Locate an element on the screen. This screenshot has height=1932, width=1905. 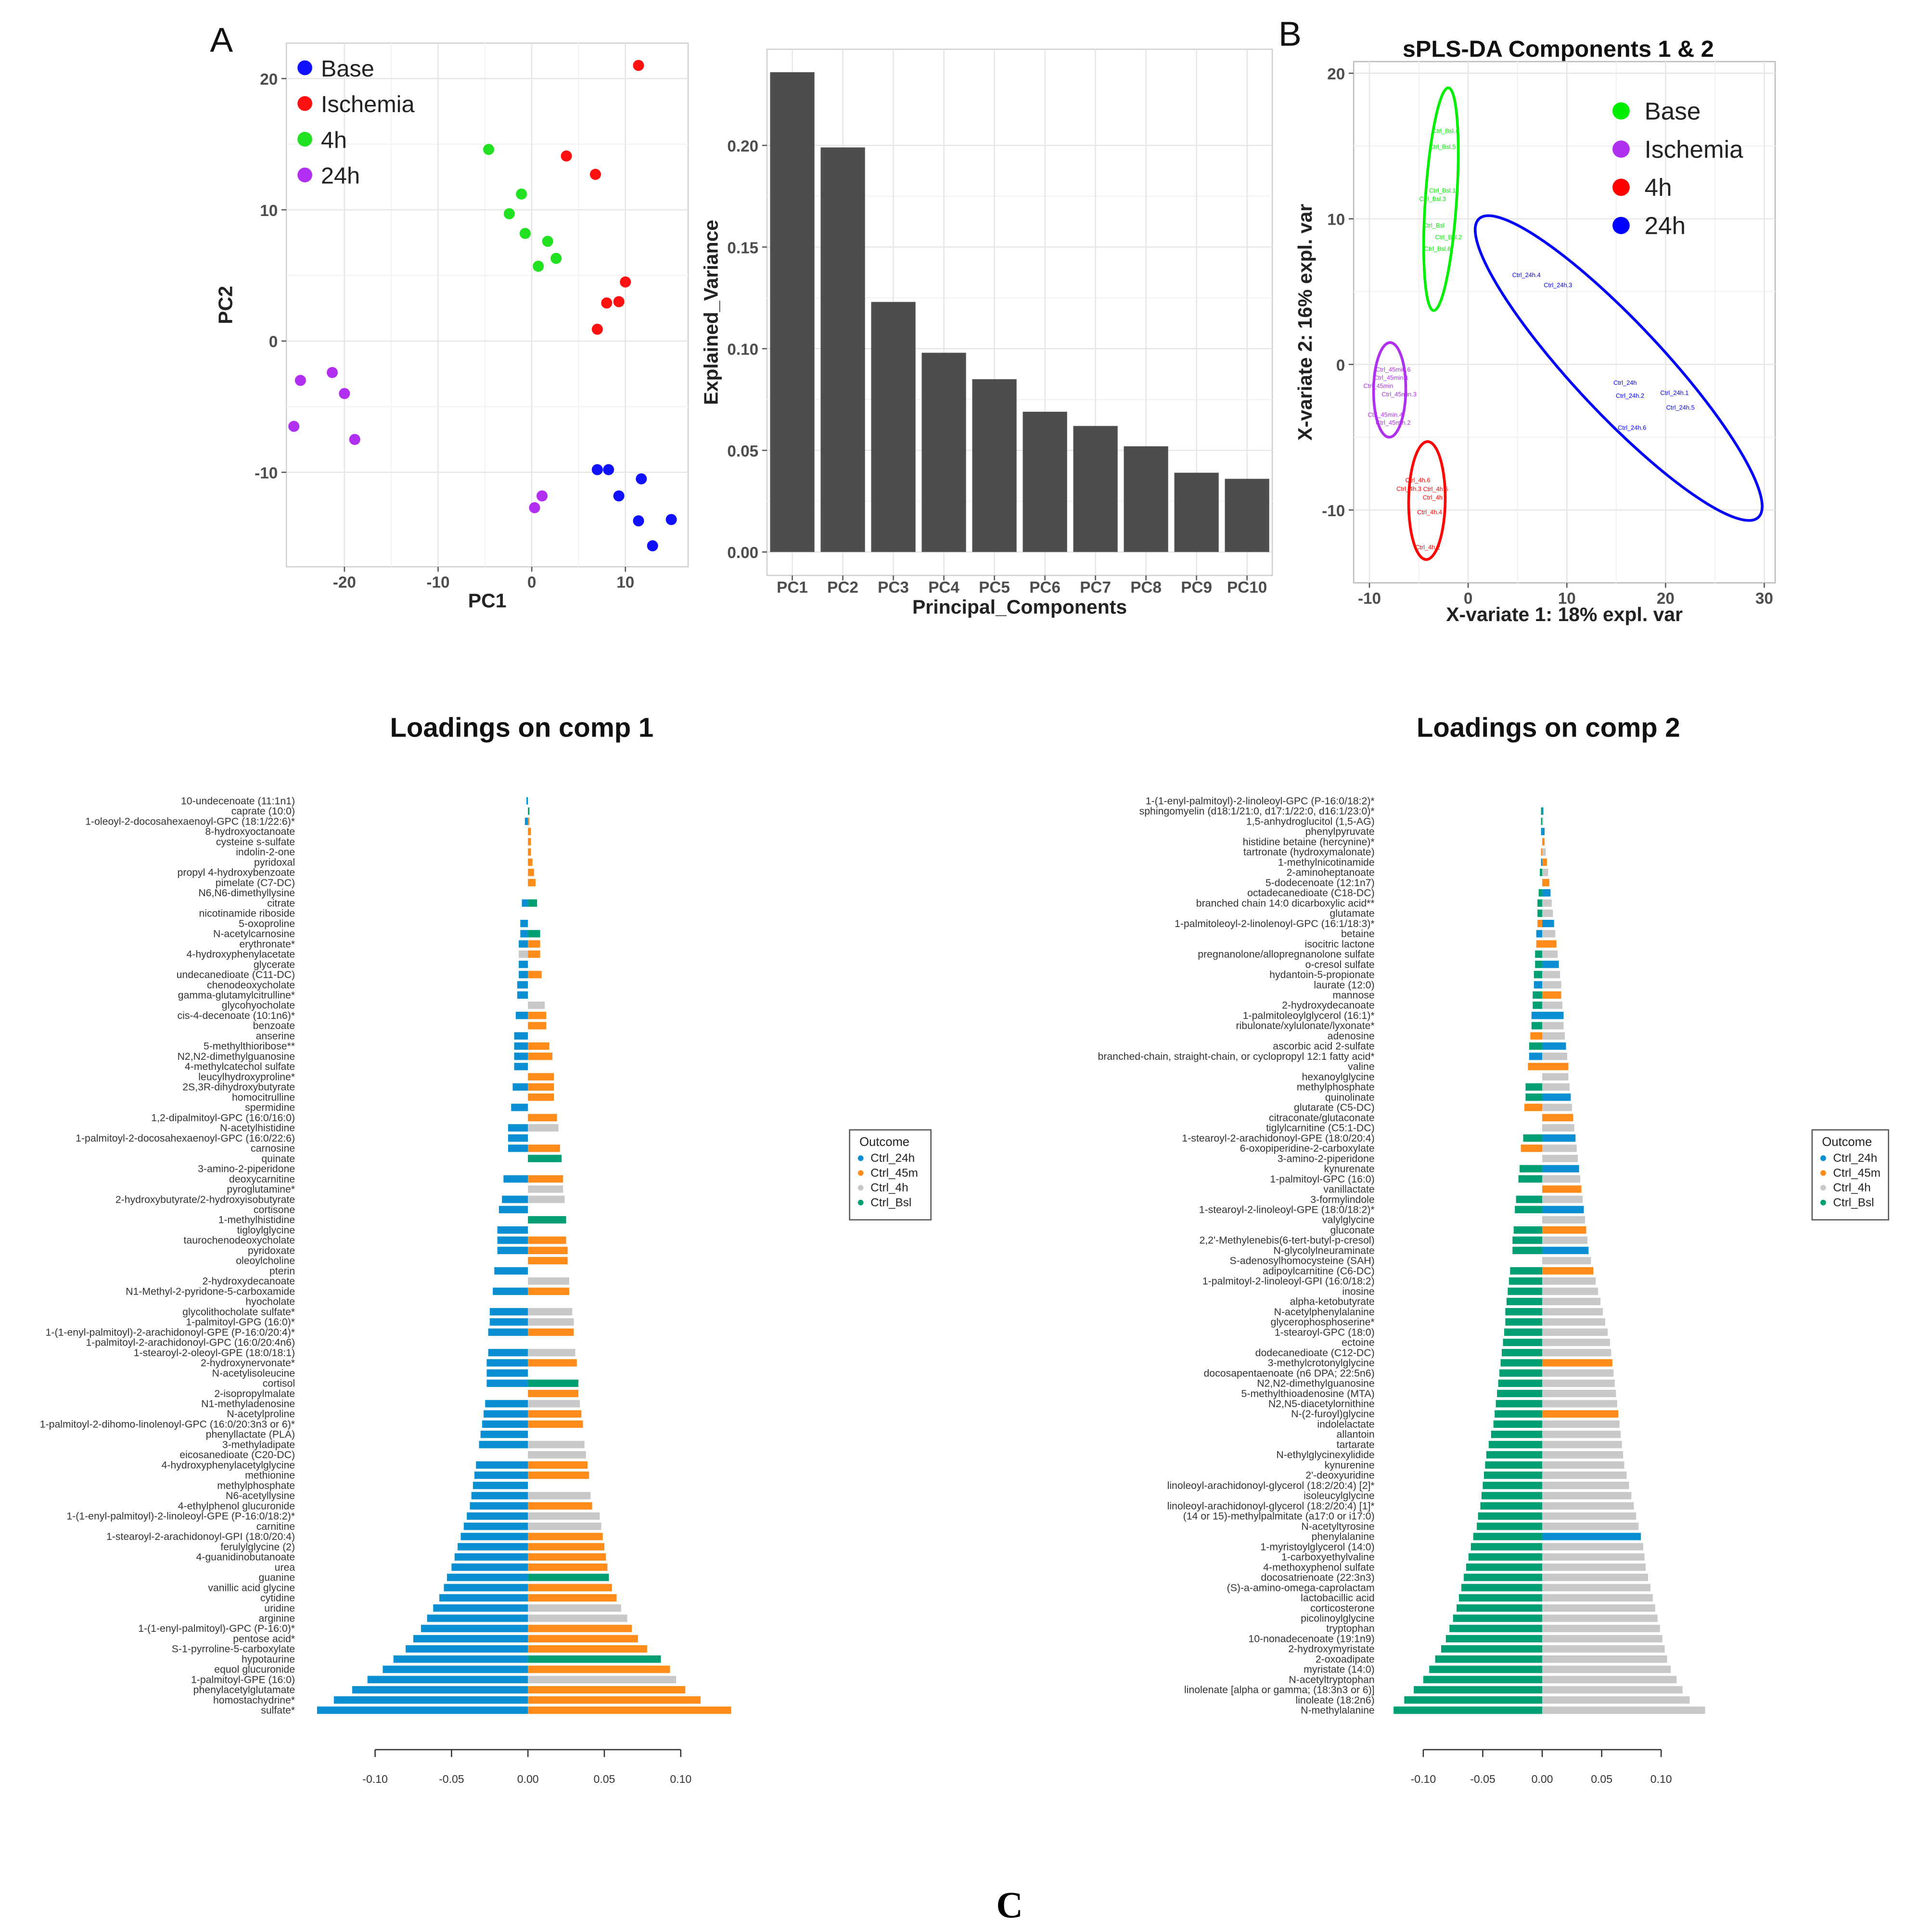
sample-label: Ctrl_24h.1 is located at coordinates (1674, 392).